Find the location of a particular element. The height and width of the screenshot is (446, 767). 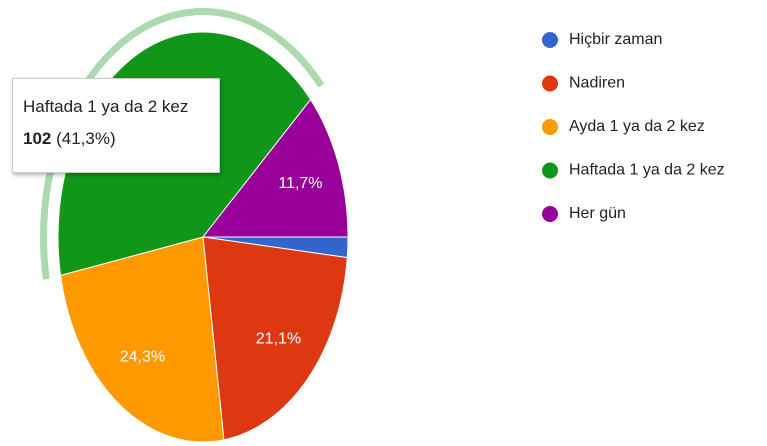

slice-label: 24,3% is located at coordinates (142, 356).